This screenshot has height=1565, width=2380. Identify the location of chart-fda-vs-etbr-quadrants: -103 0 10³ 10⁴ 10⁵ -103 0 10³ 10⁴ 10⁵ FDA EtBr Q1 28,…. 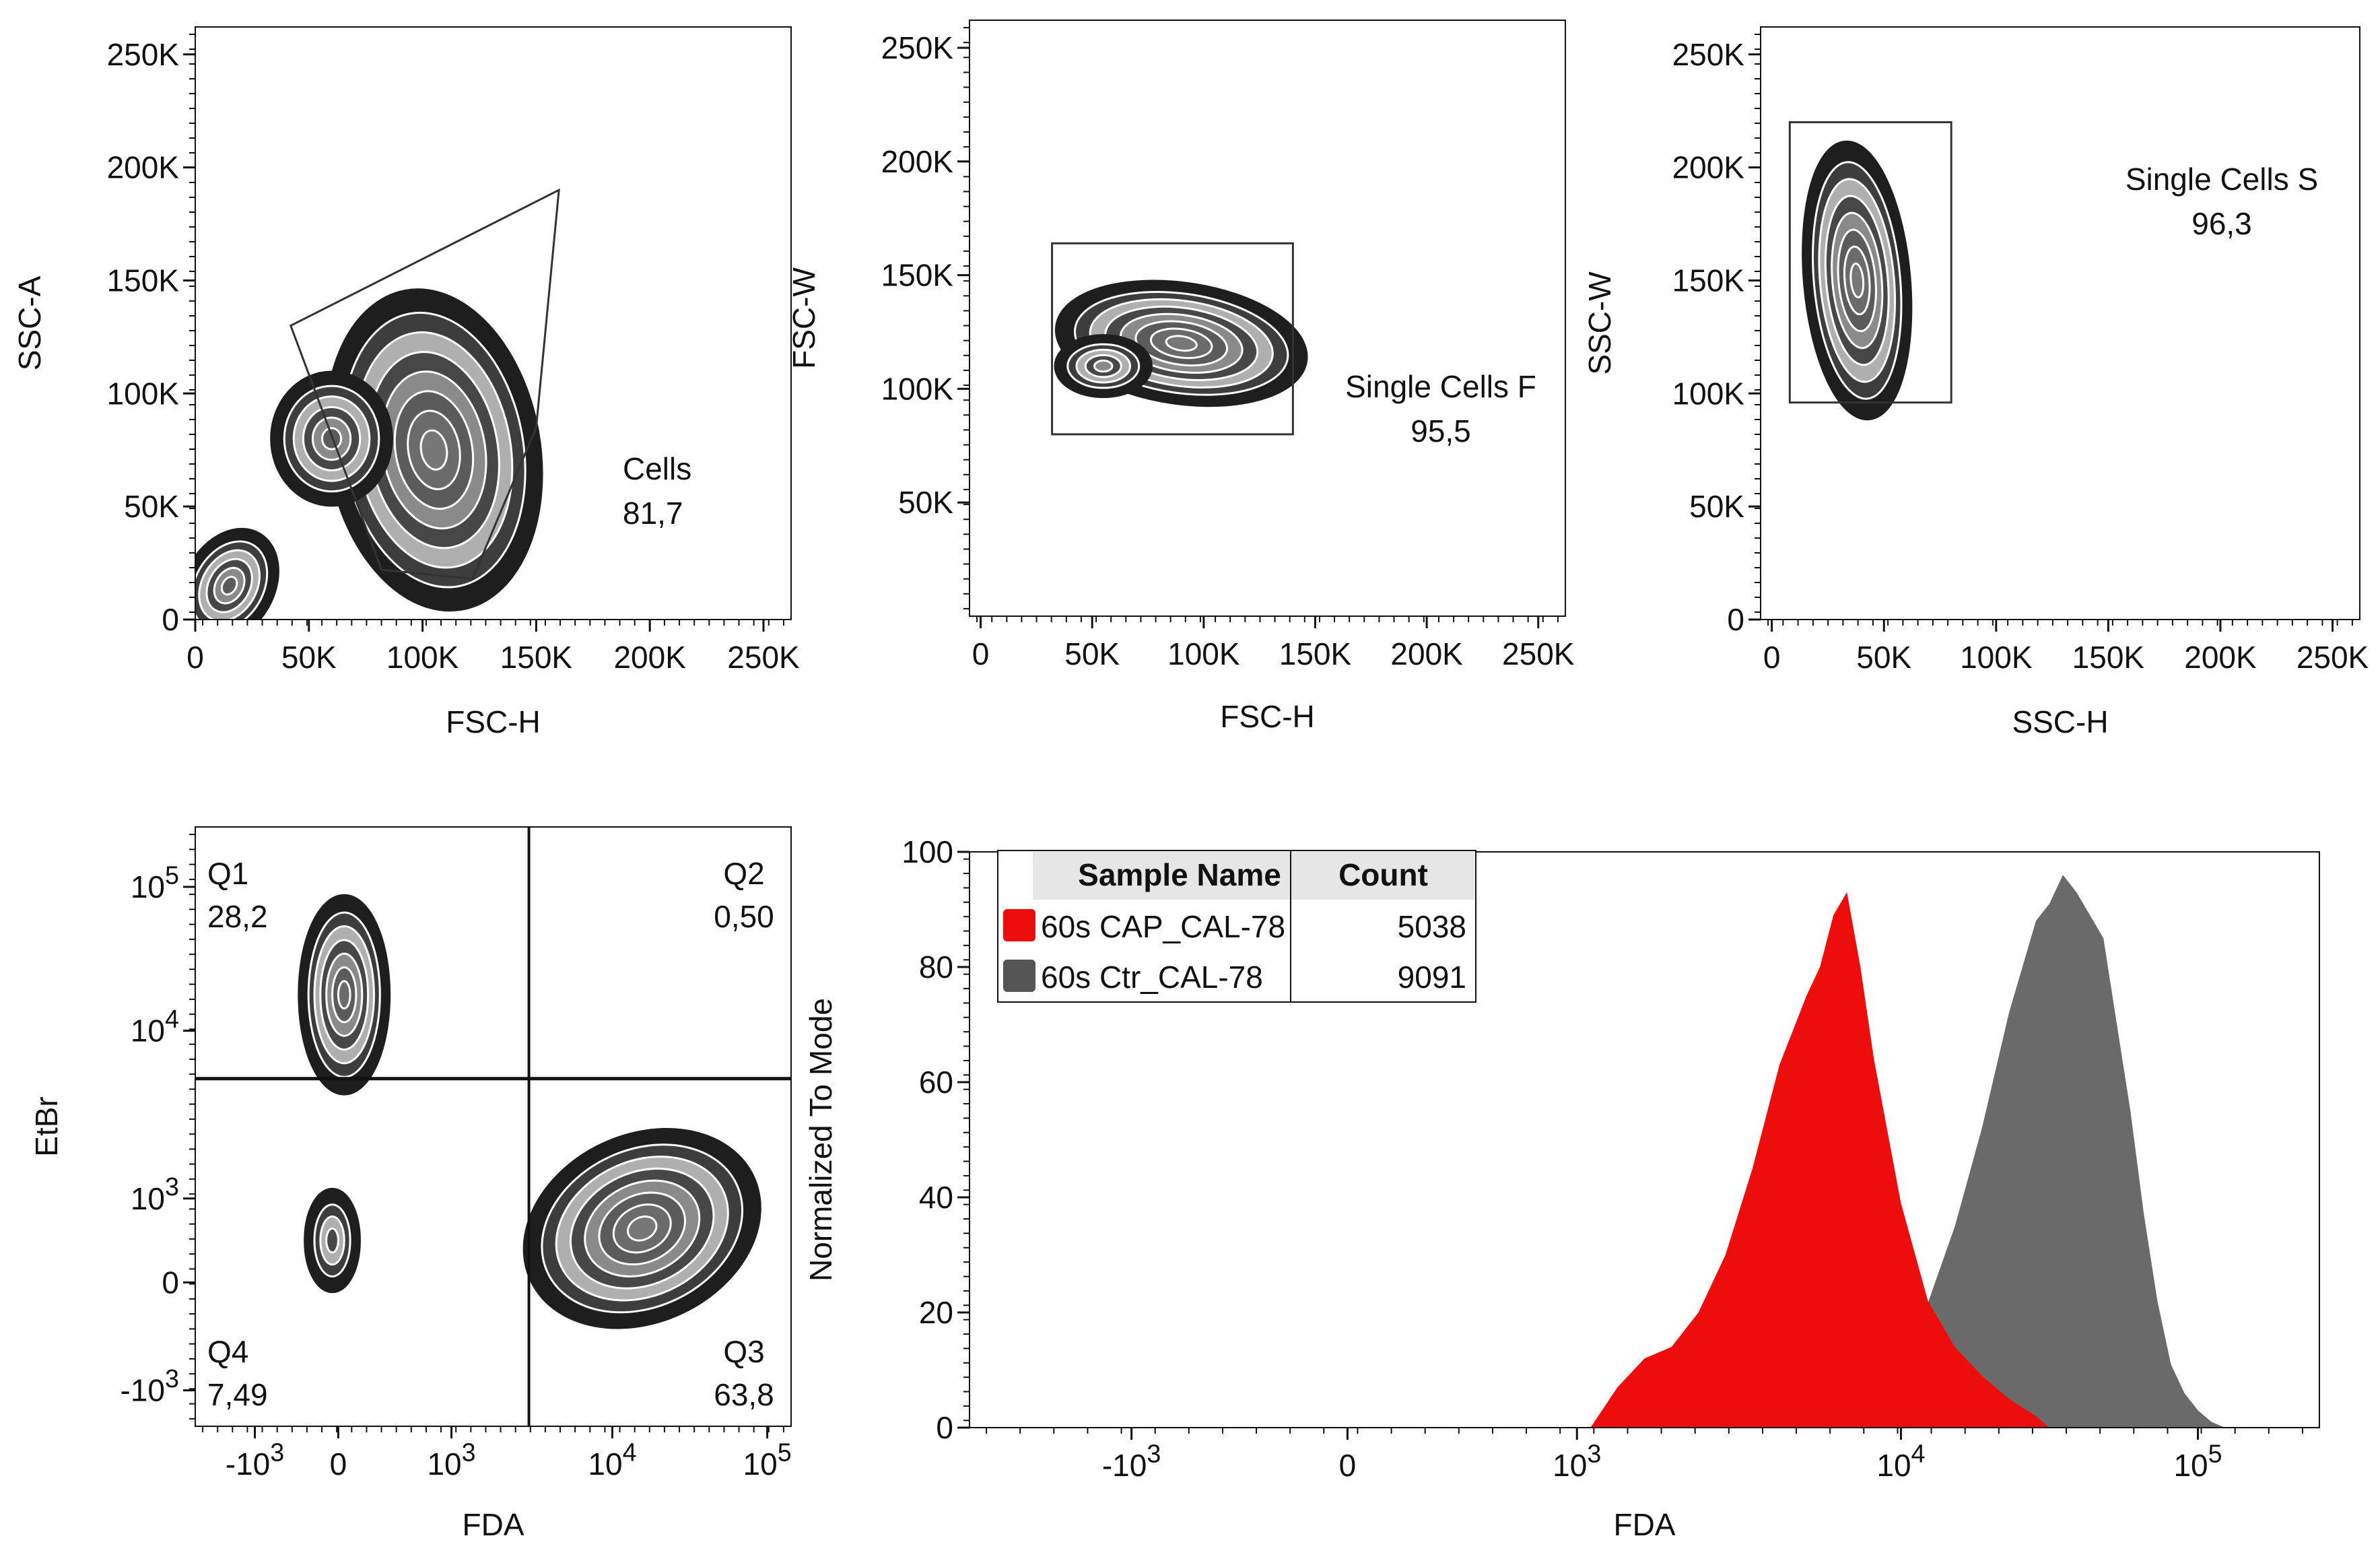
(411, 1184).